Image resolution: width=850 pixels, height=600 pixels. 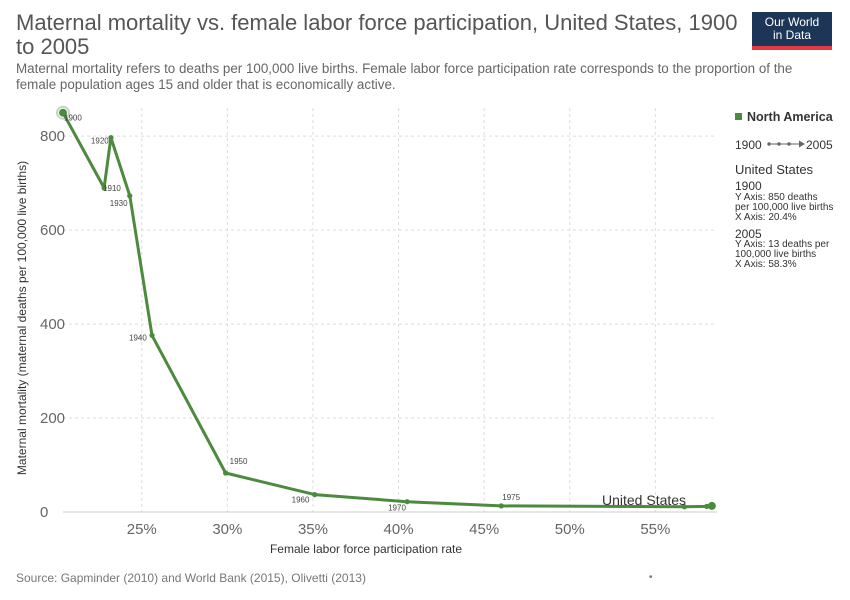 What do you see at coordinates (748, 234) in the screenshot?
I see `info-year-2: 2005` at bounding box center [748, 234].